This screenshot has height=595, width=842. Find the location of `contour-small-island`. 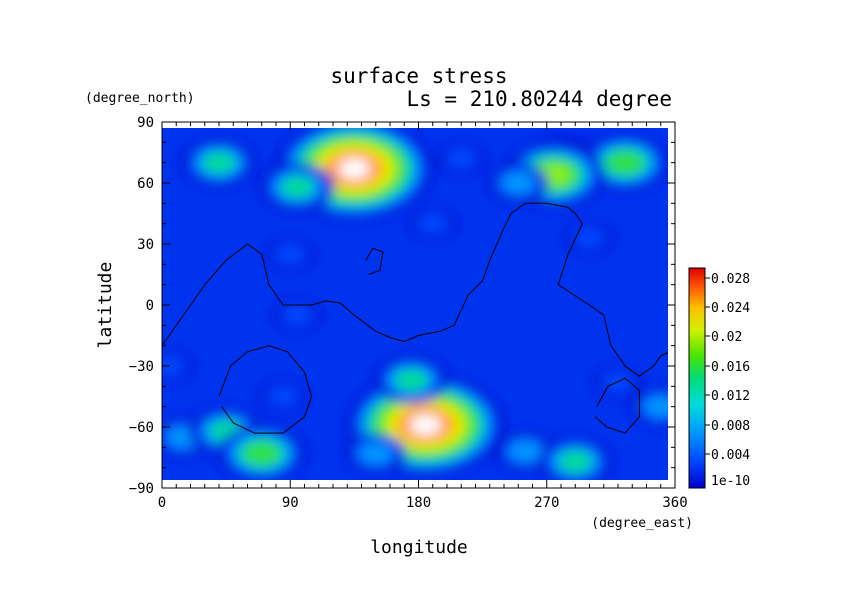

contour-small-island is located at coordinates (374, 261).